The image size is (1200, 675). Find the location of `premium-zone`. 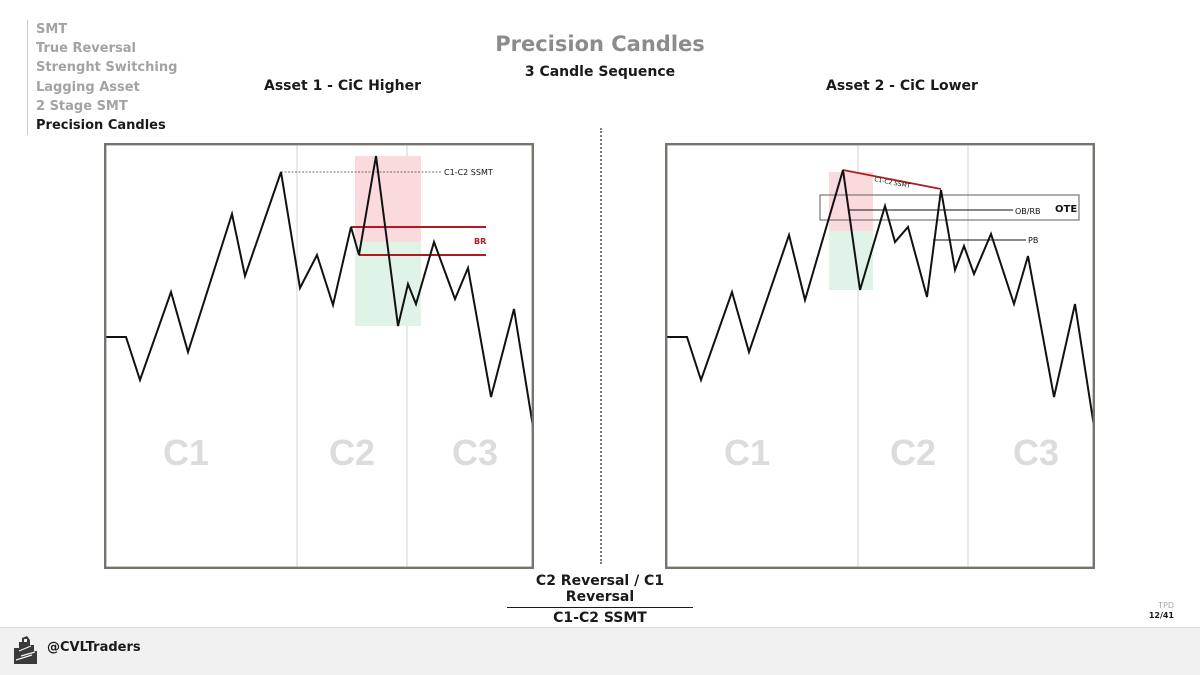

premium-zone is located at coordinates (388, 199).